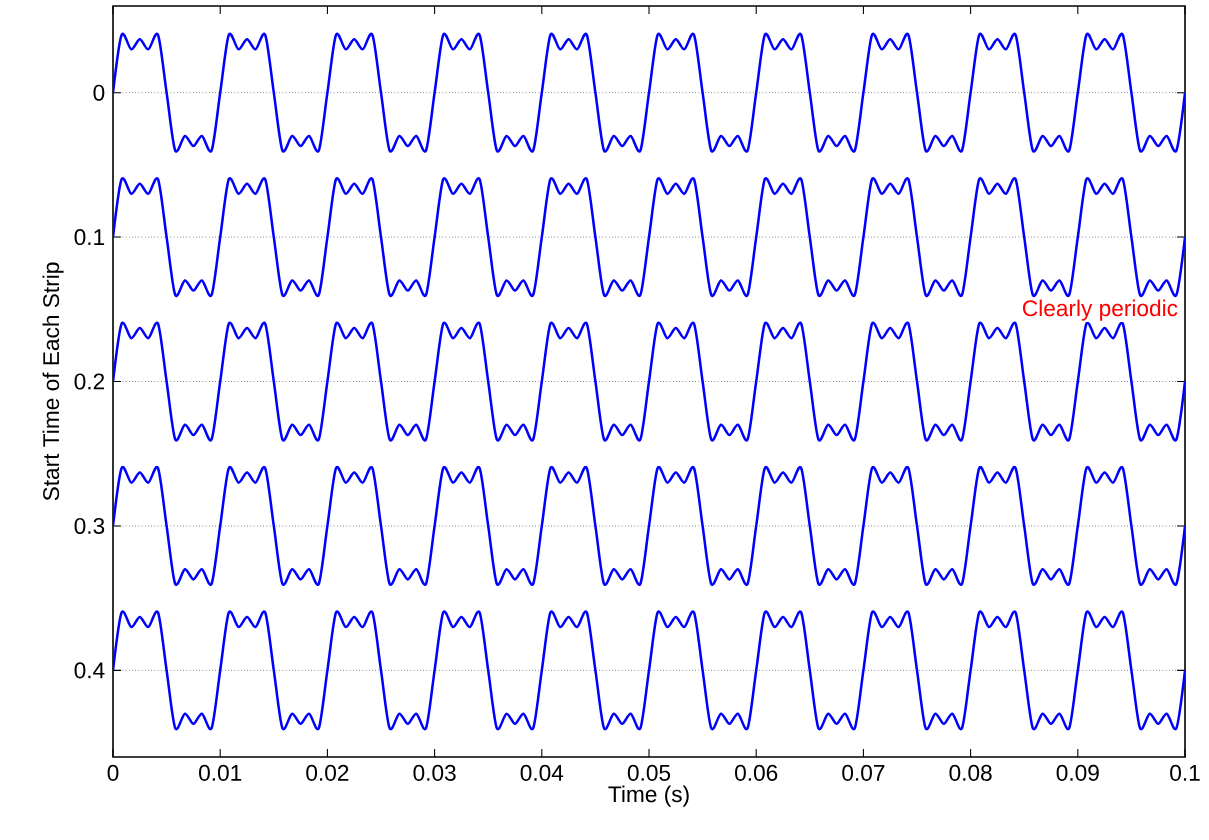 This screenshot has height=840, width=1209. What do you see at coordinates (863, 772) in the screenshot?
I see `x-tick-label: 0.07` at bounding box center [863, 772].